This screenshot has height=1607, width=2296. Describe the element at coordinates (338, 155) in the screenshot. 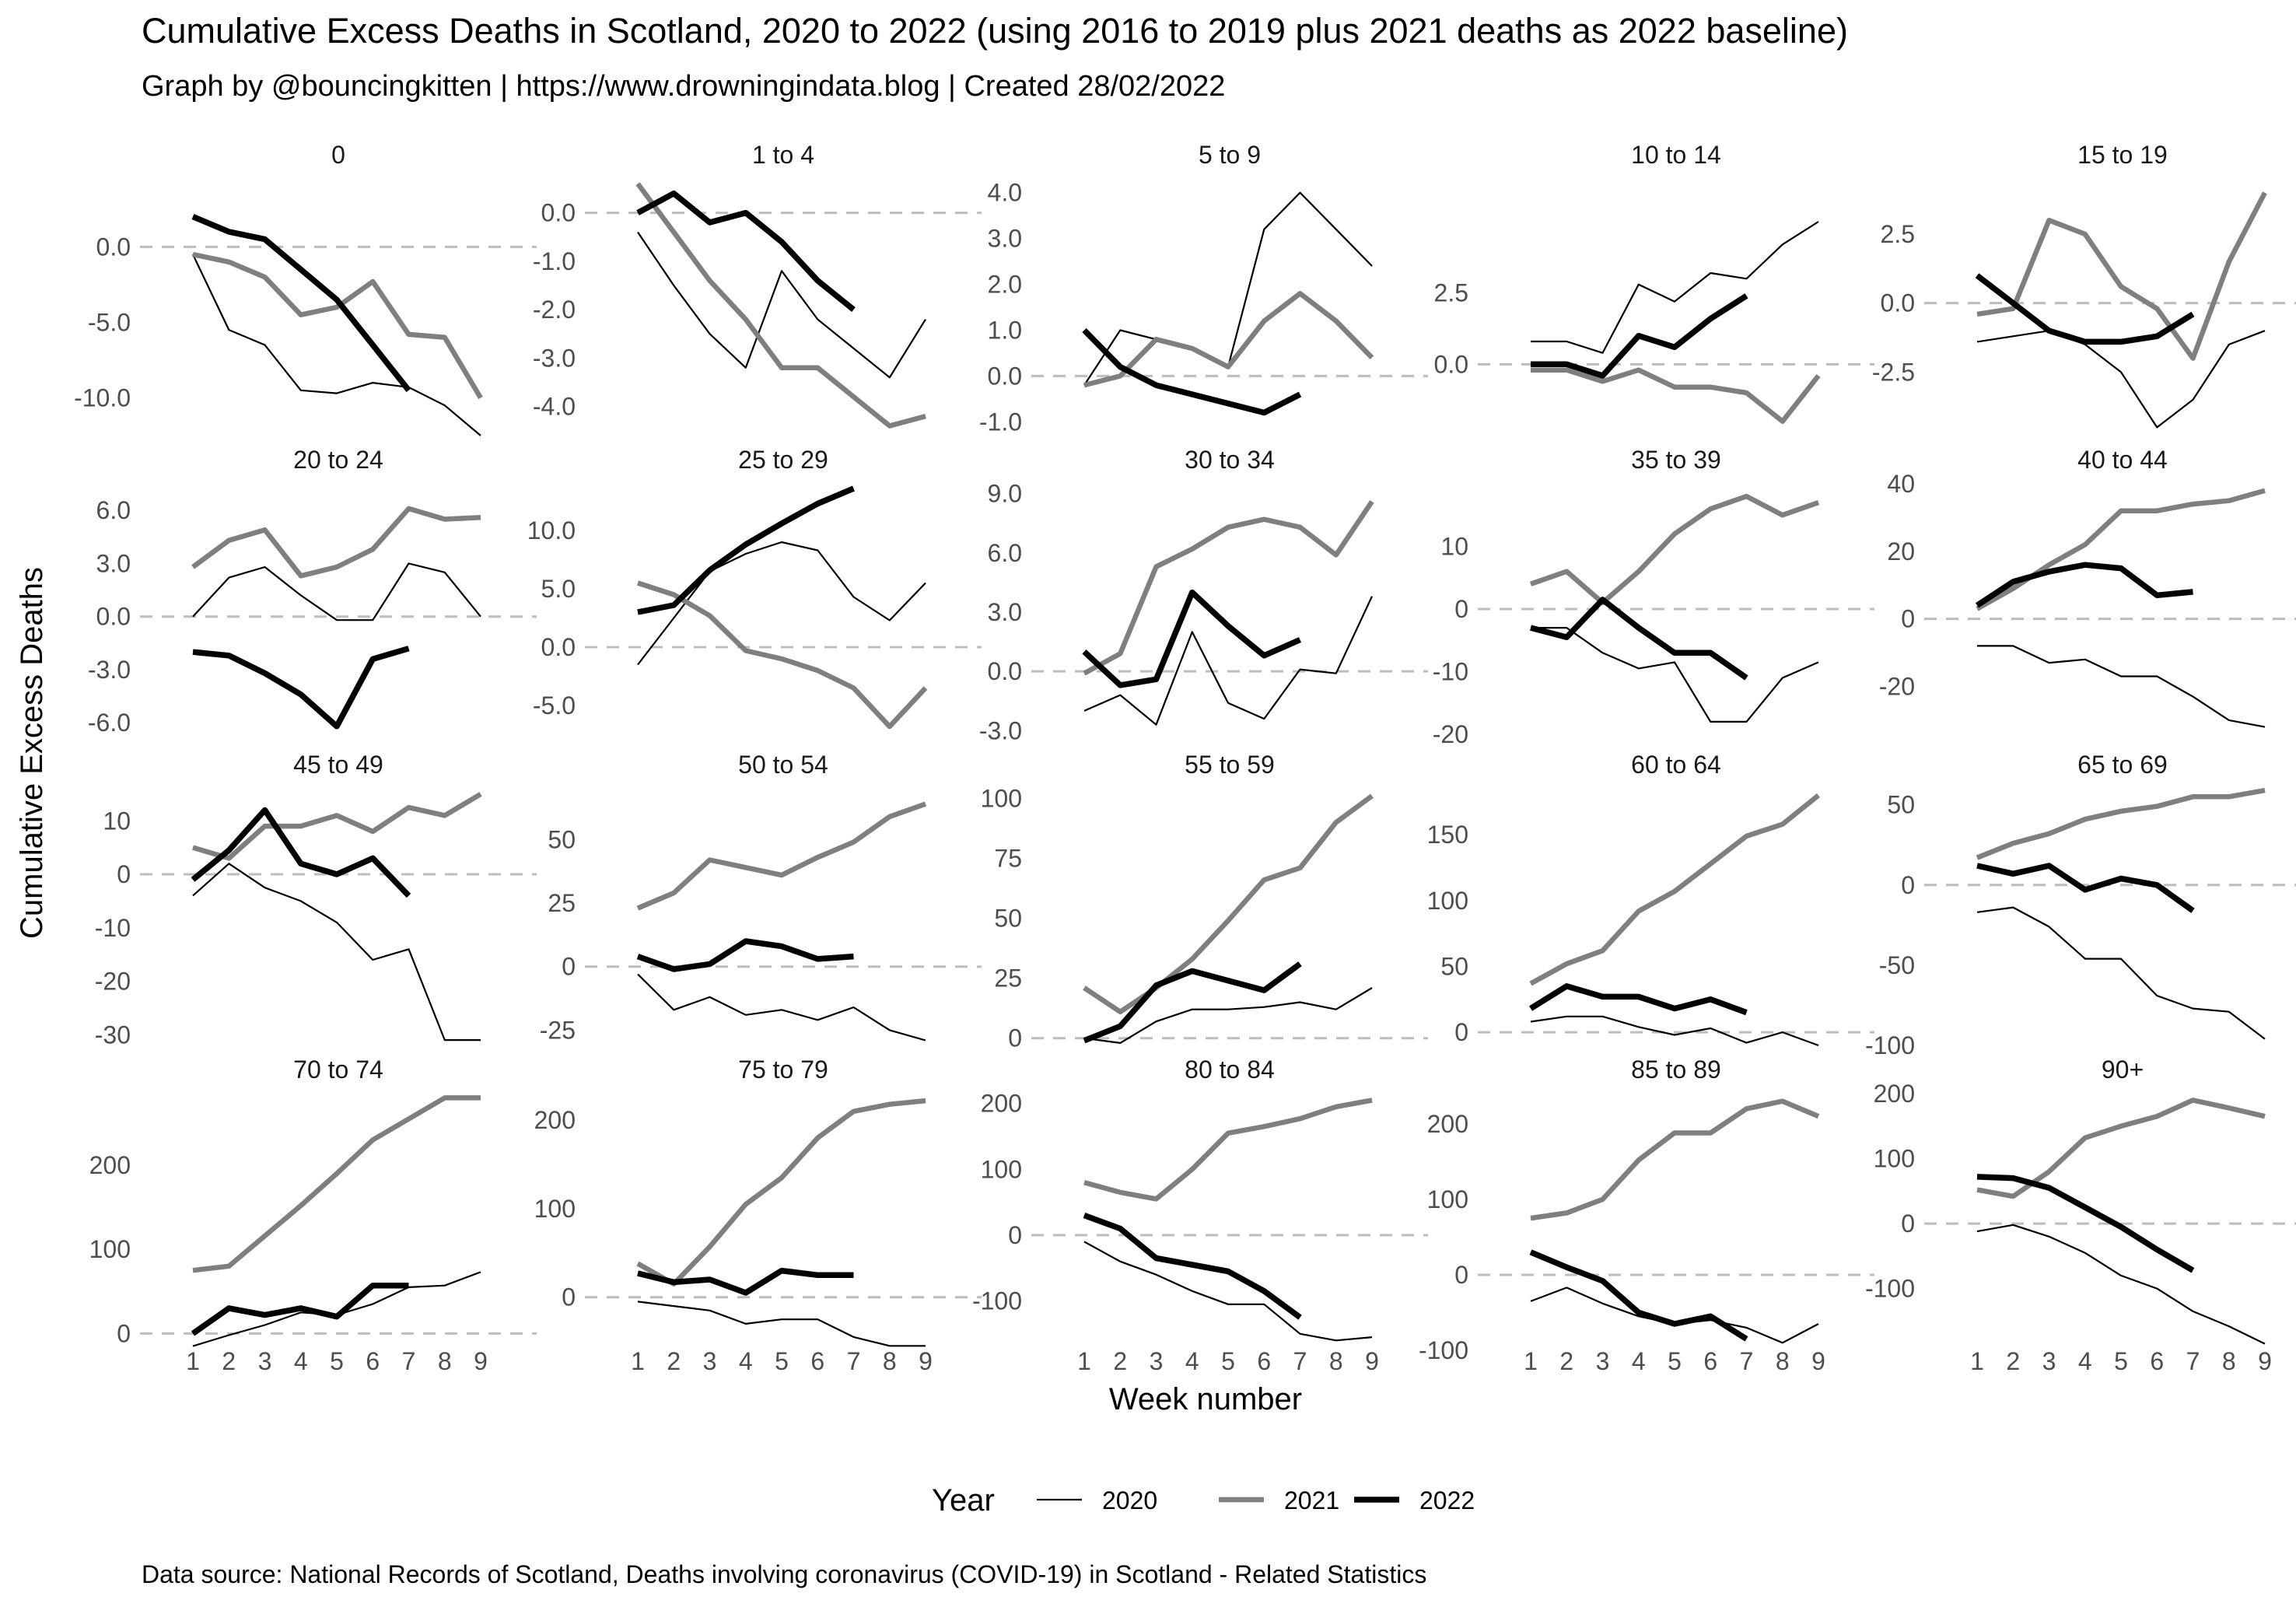

I see `panel-strip-label: 0` at that location.